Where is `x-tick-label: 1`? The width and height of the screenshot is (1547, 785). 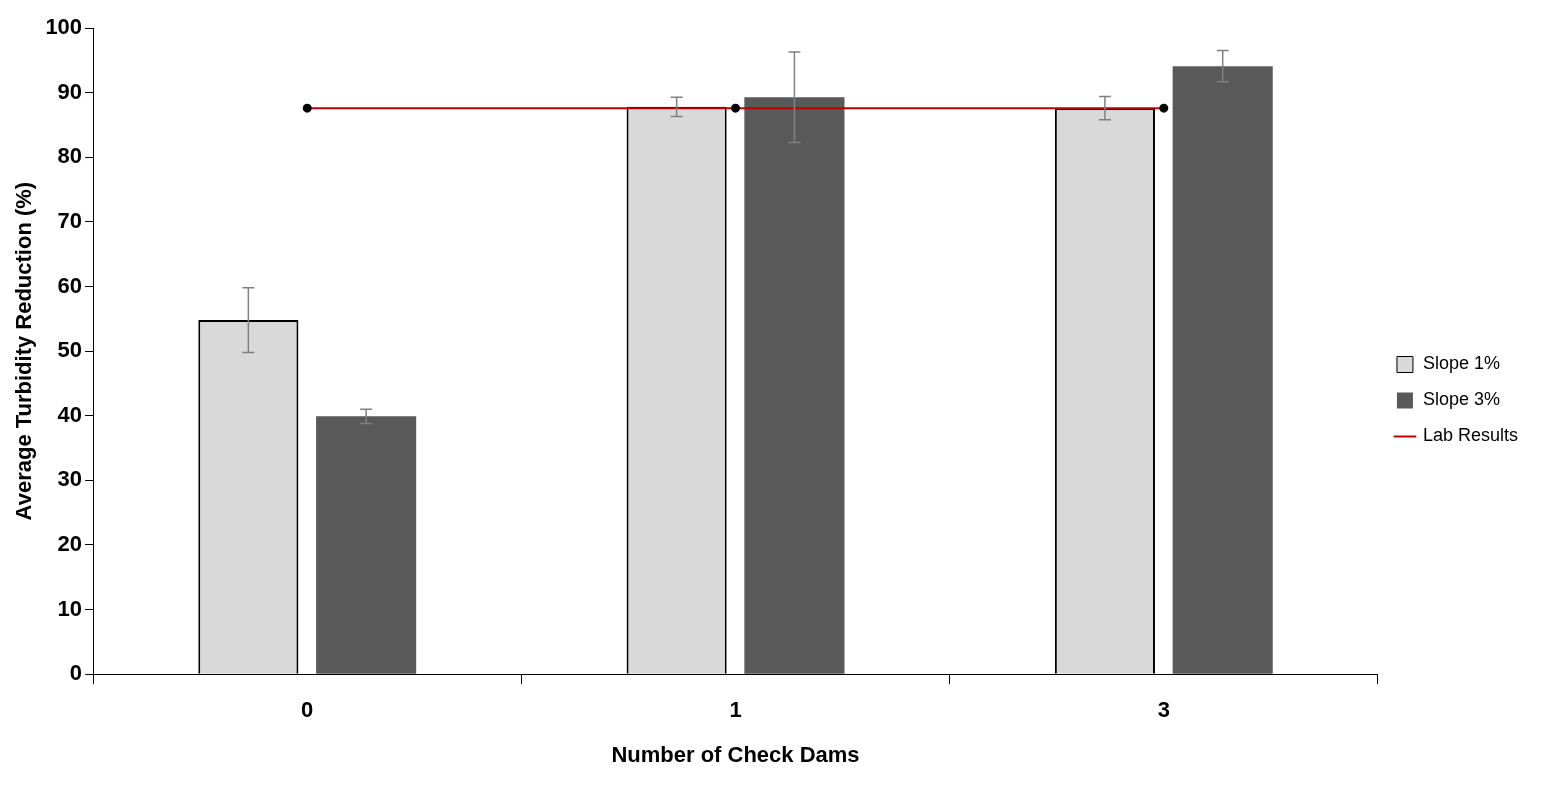 x-tick-label: 1 is located at coordinates (735, 710).